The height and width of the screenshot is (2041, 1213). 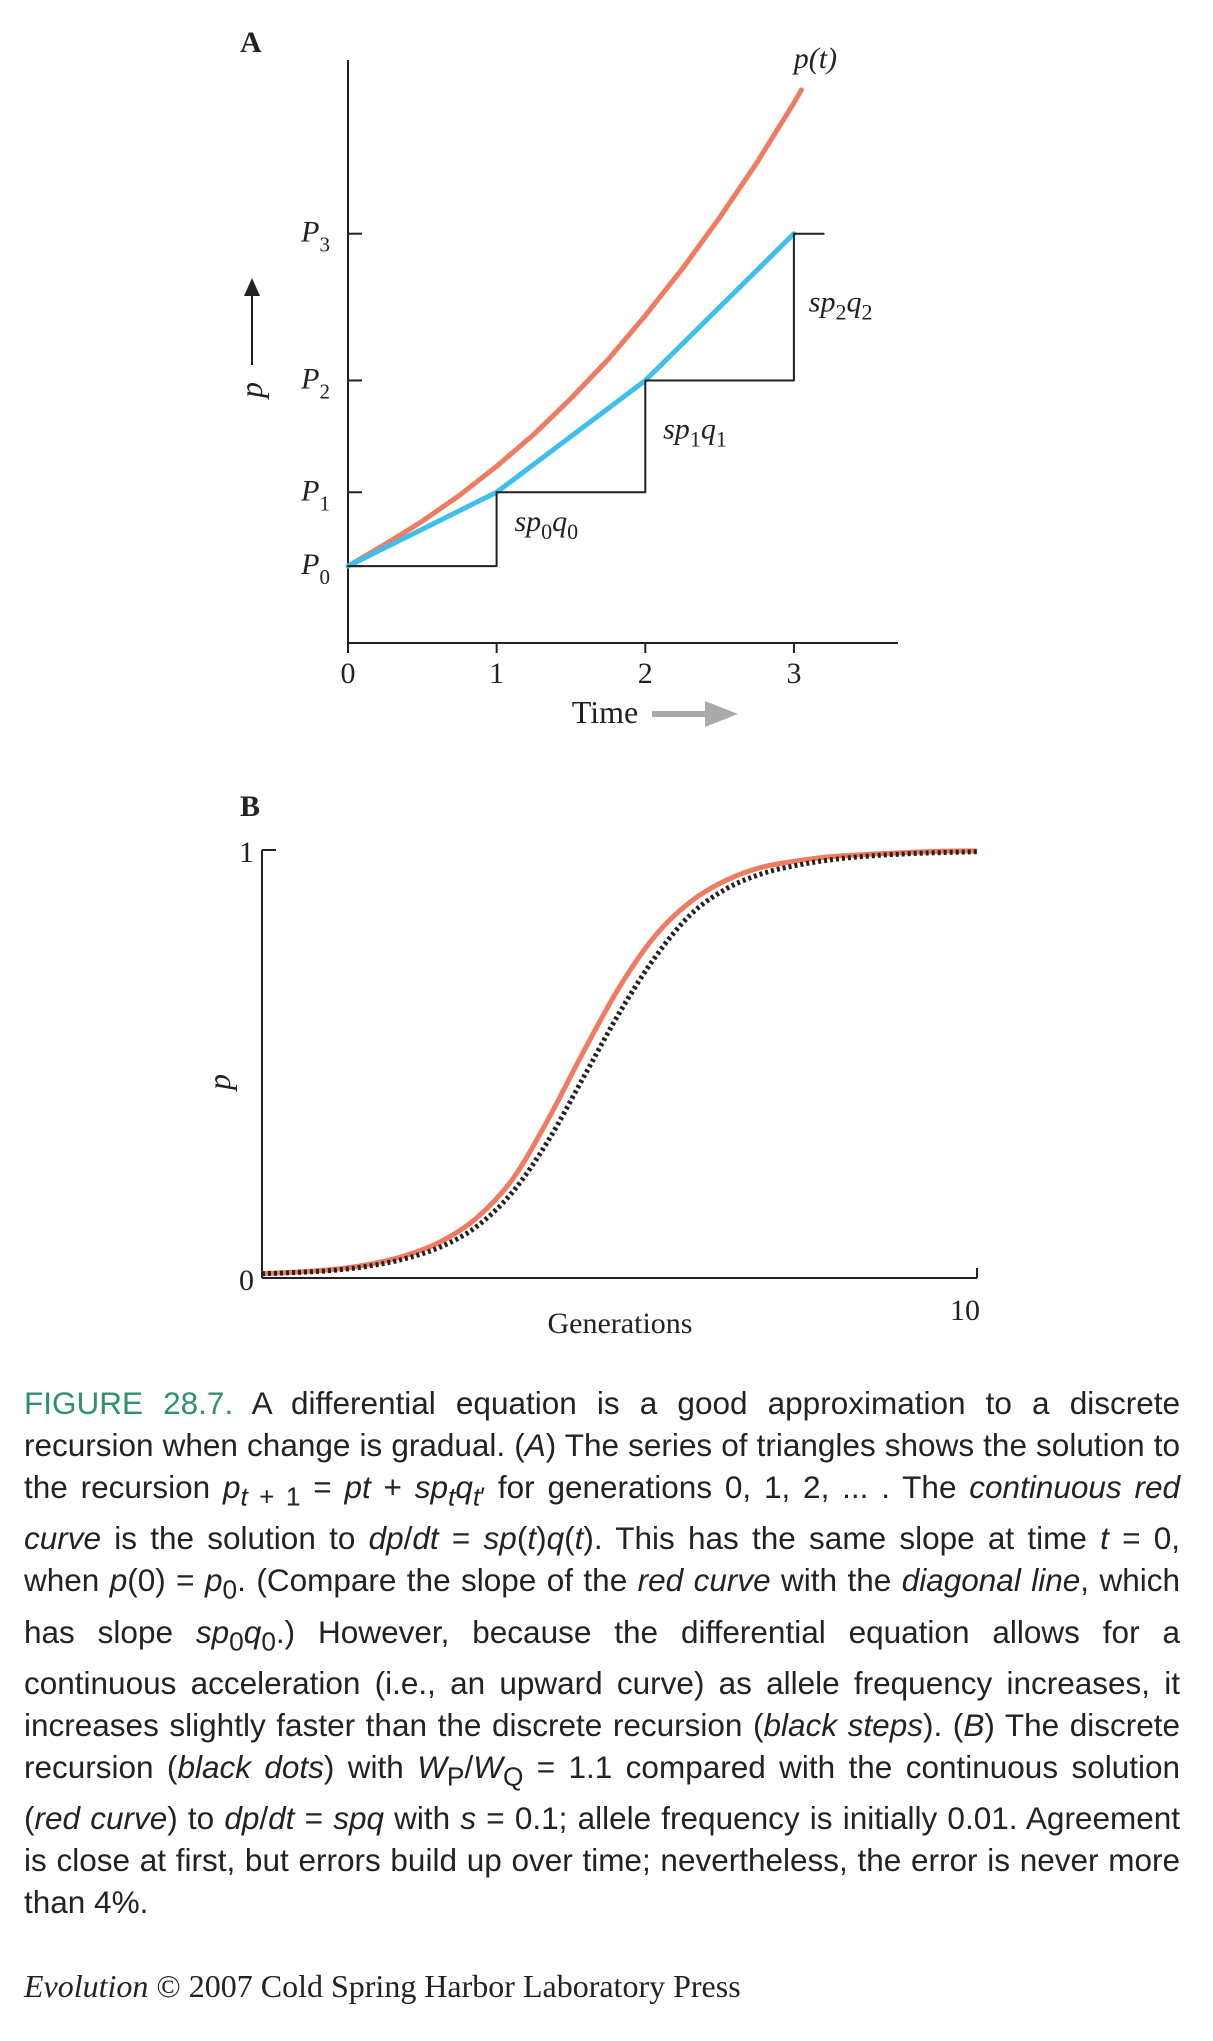 I want to click on panel-label-b: B, so click(x=250, y=806).